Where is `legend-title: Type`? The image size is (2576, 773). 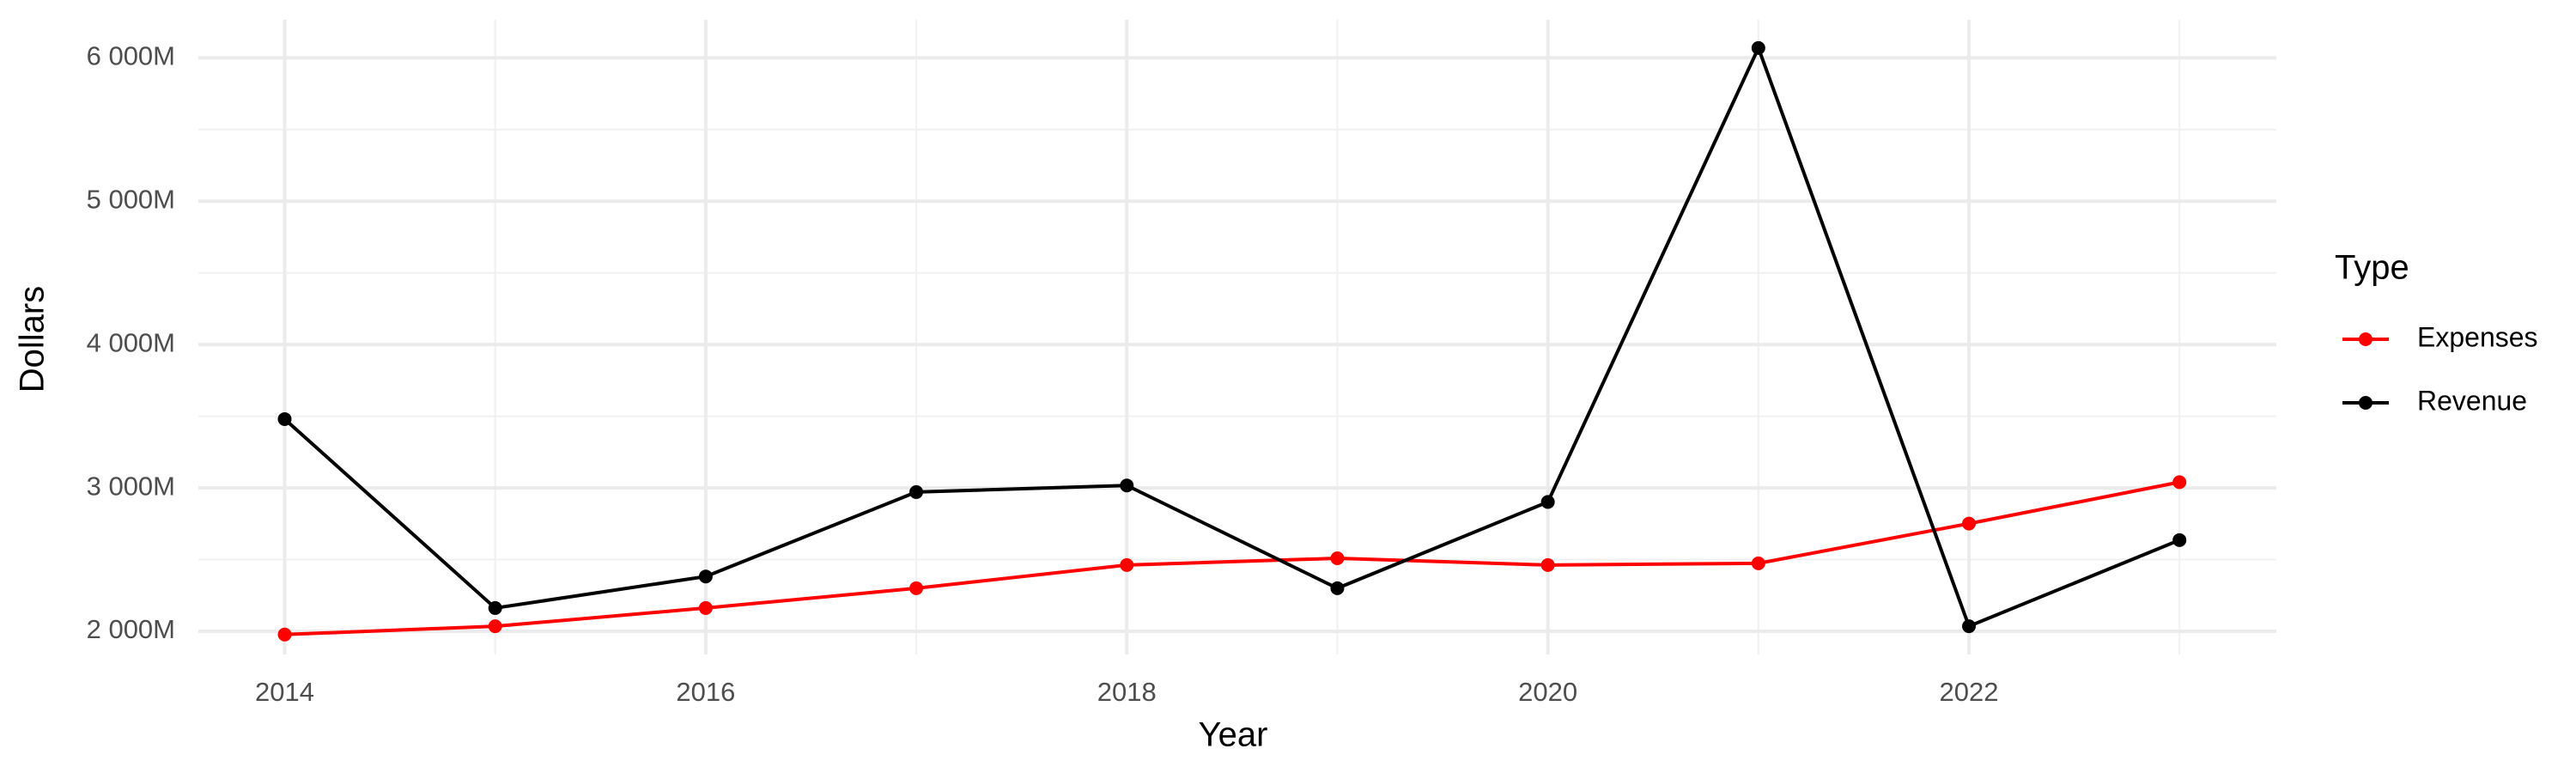
legend-title: Type is located at coordinates (2372, 268).